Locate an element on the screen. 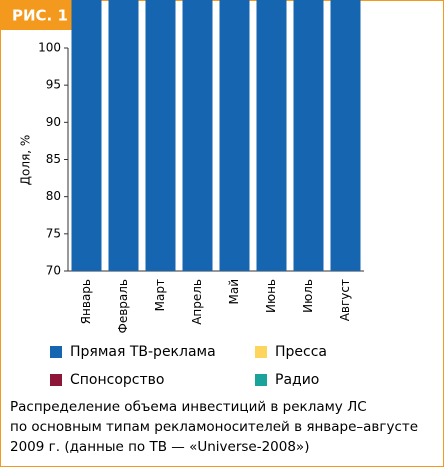 The image size is (444, 471). x-tick-label: Февраль is located at coordinates (123, 306).